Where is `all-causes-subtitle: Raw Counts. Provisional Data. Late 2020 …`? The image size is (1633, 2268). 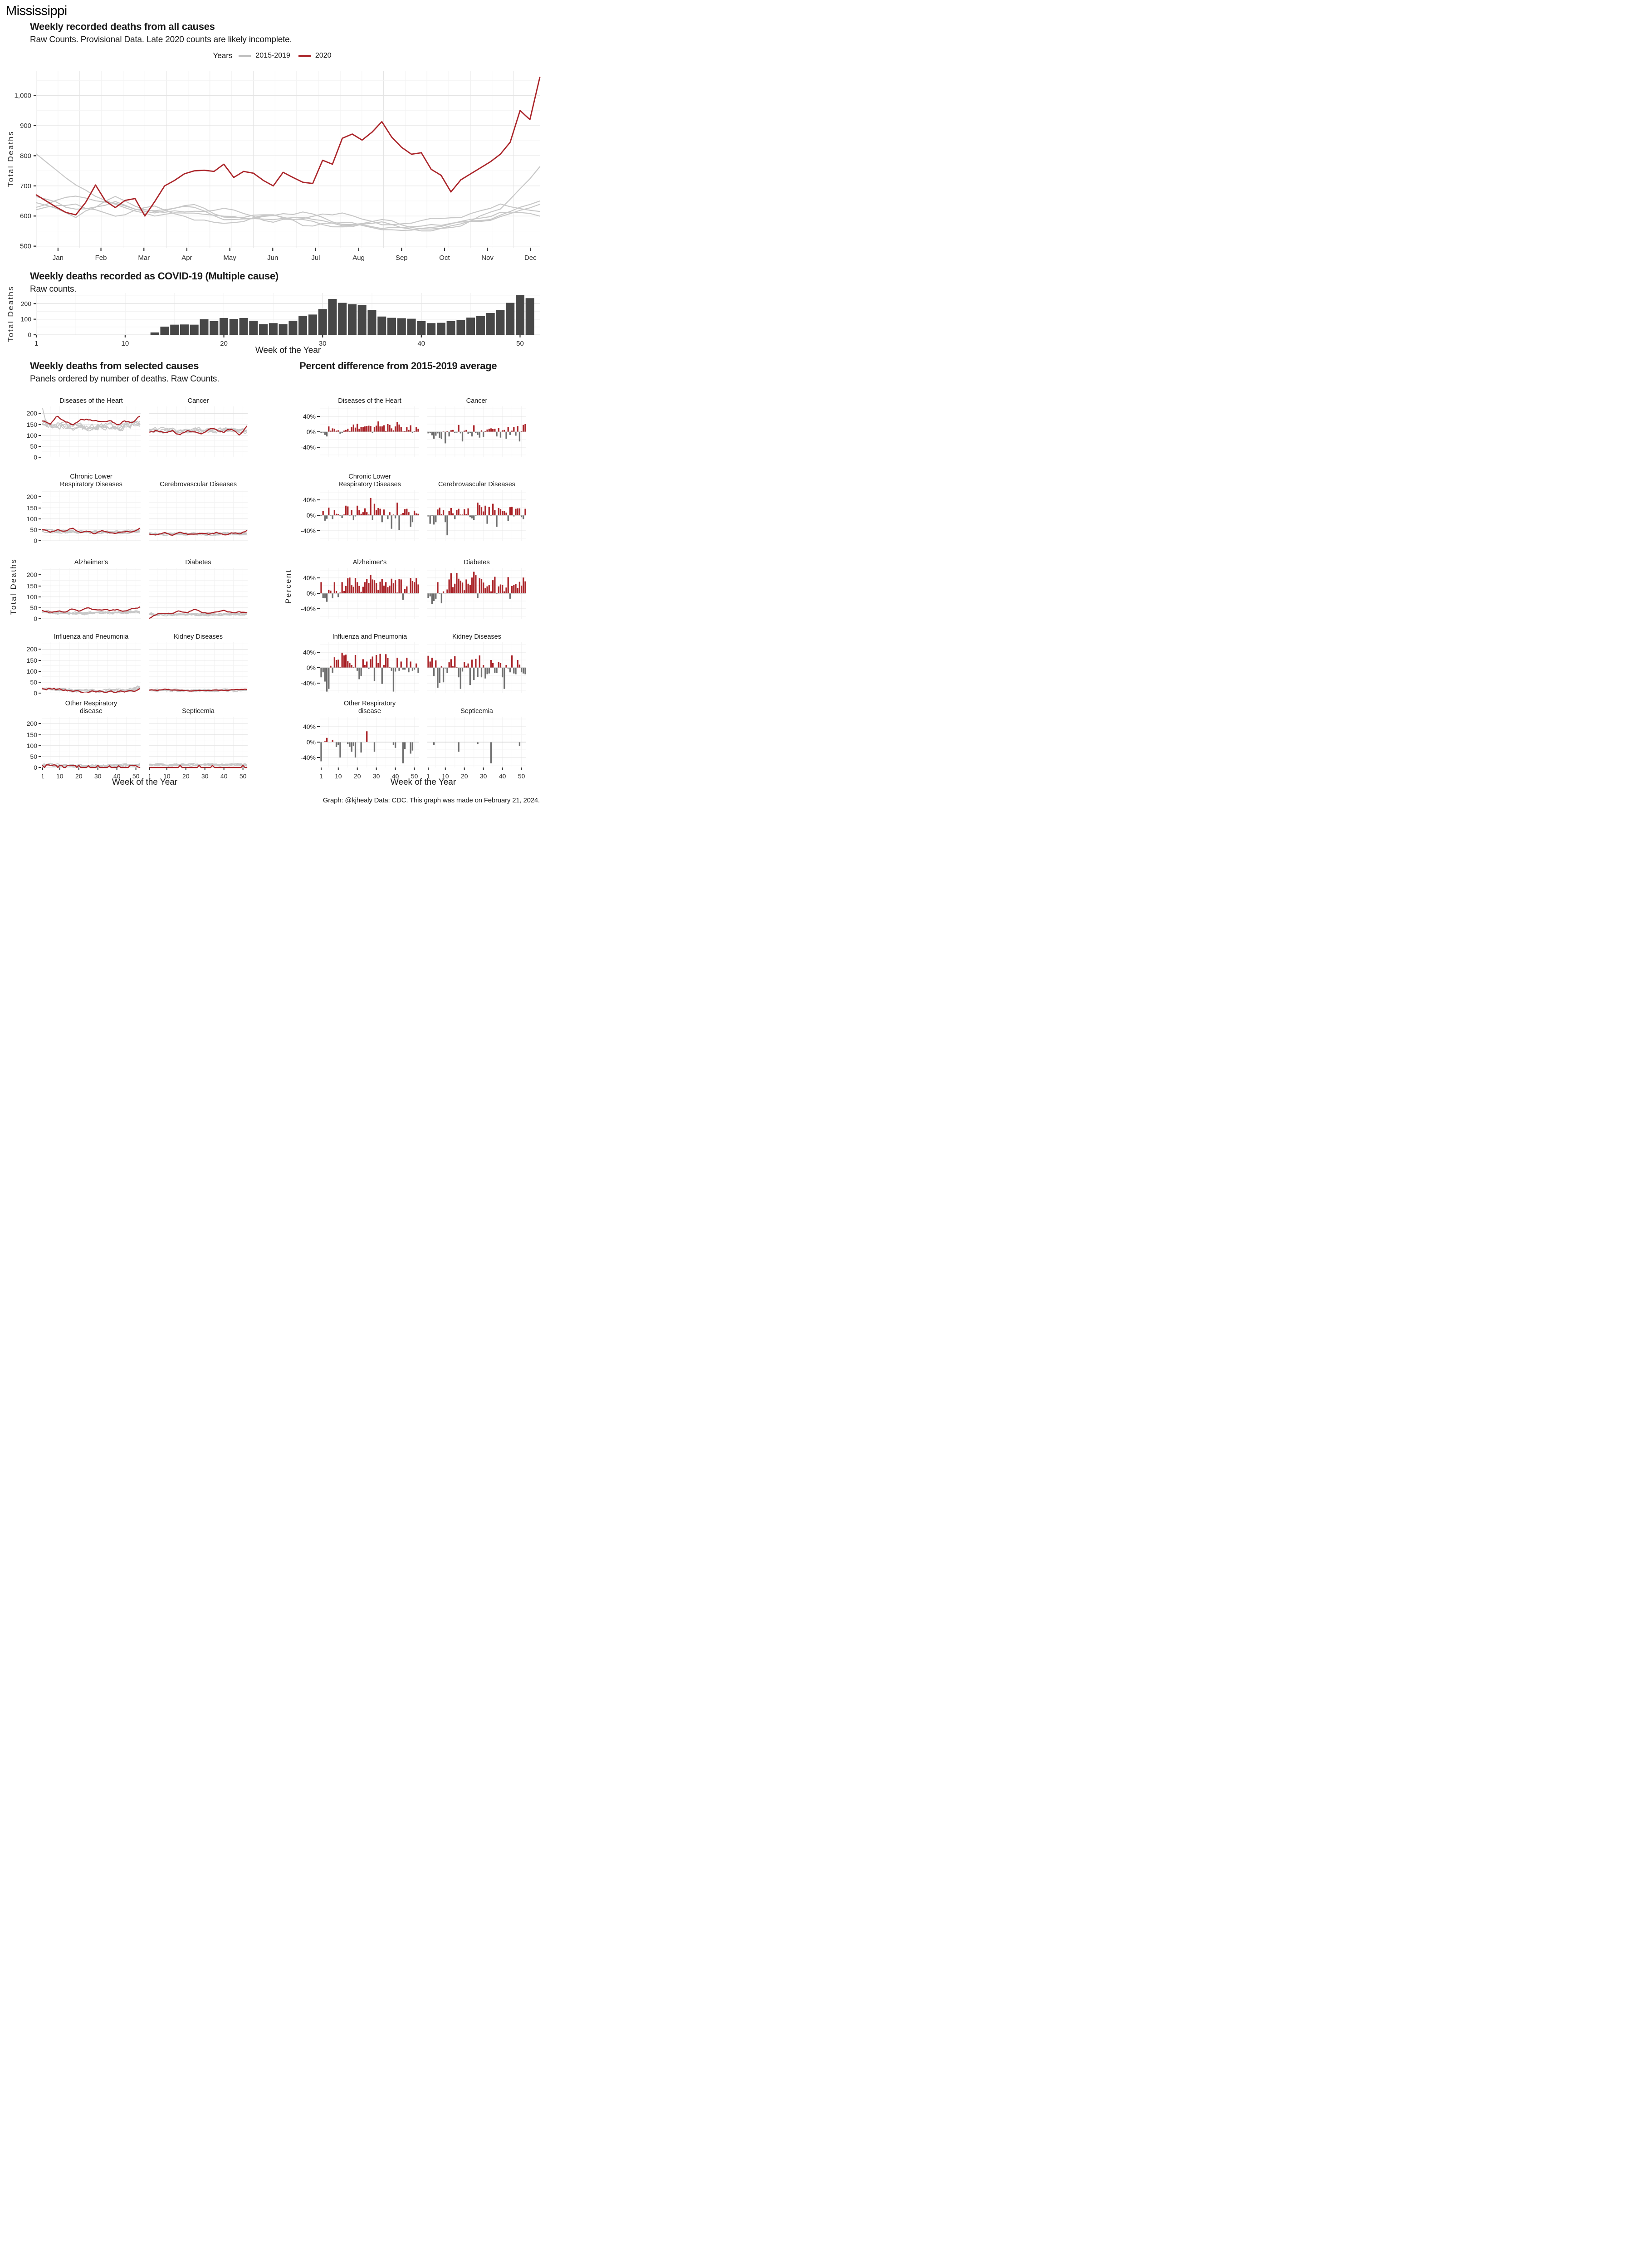
all-causes-subtitle: Raw Counts. Provisional Data. Late 2020 … is located at coordinates (161, 39).